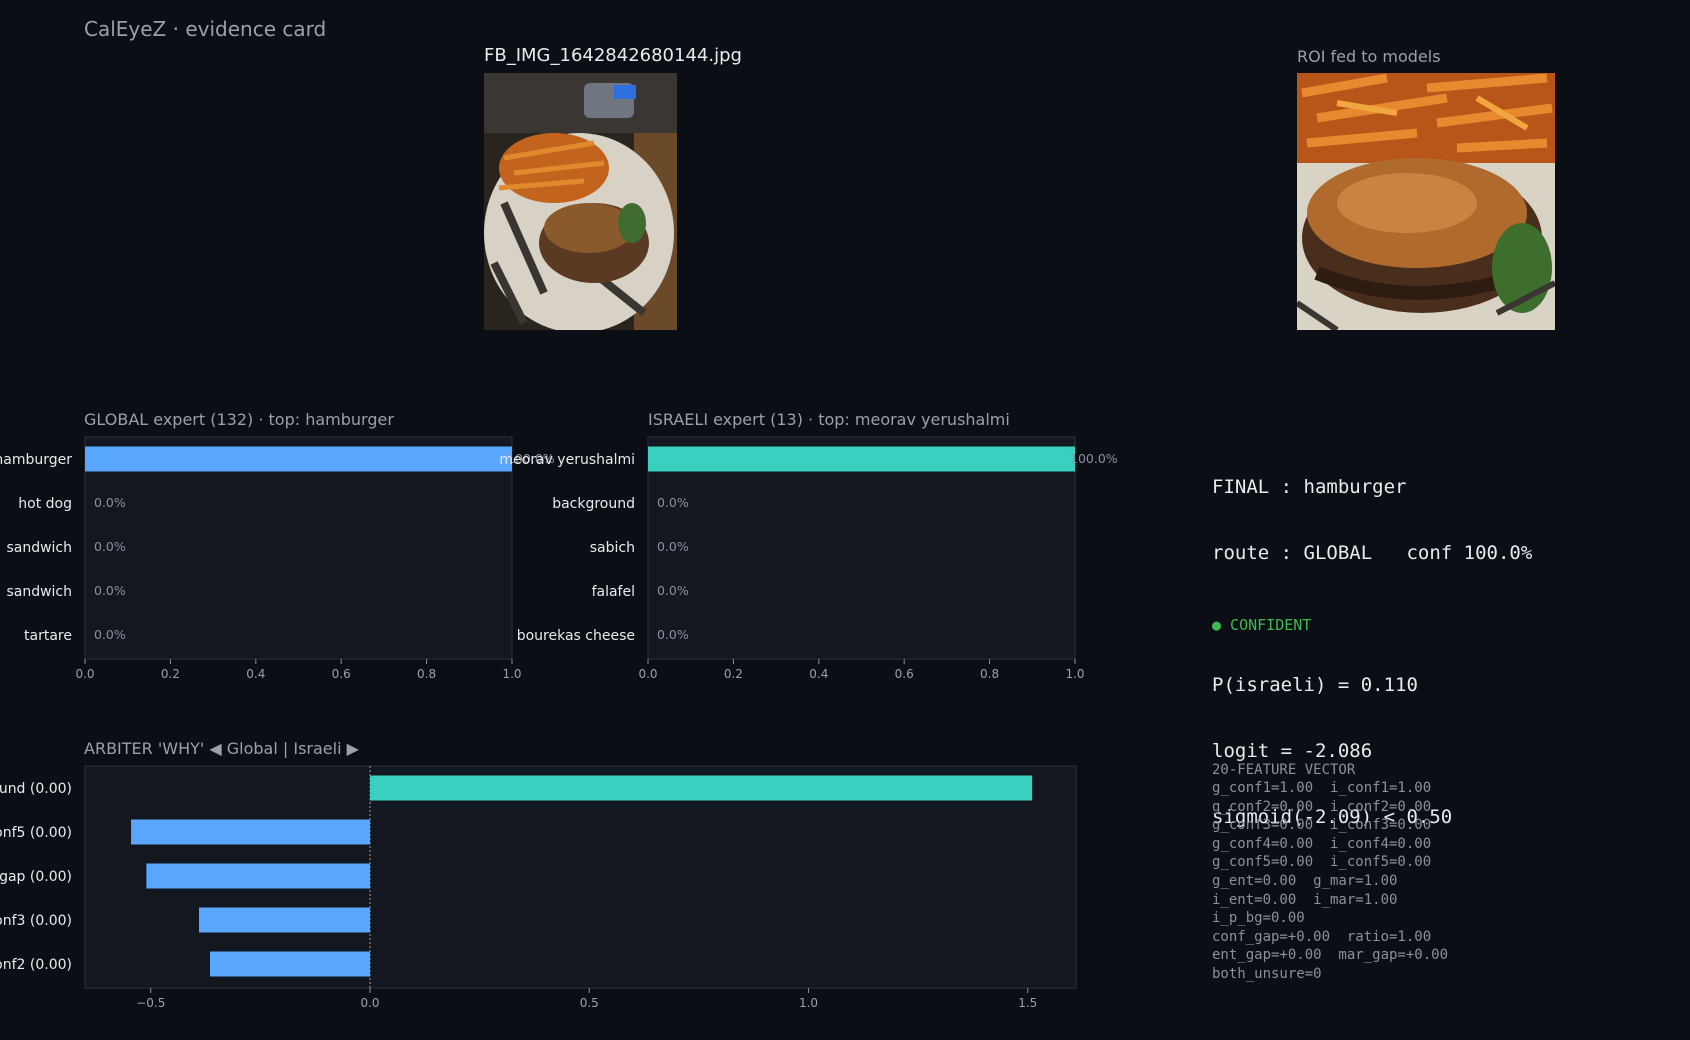 The image size is (1690, 1040). What do you see at coordinates (861, 459) in the screenshot?
I see `israeli-bar` at bounding box center [861, 459].